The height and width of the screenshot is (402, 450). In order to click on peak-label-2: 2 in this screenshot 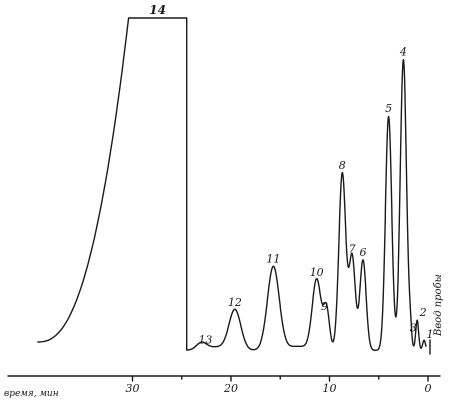, I will do `click(423, 312)`.